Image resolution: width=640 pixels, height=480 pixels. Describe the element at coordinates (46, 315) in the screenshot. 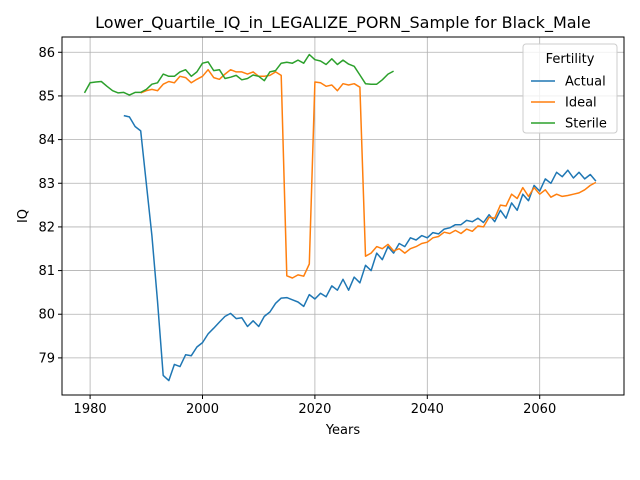

I see `y-tick-label: 80` at that location.